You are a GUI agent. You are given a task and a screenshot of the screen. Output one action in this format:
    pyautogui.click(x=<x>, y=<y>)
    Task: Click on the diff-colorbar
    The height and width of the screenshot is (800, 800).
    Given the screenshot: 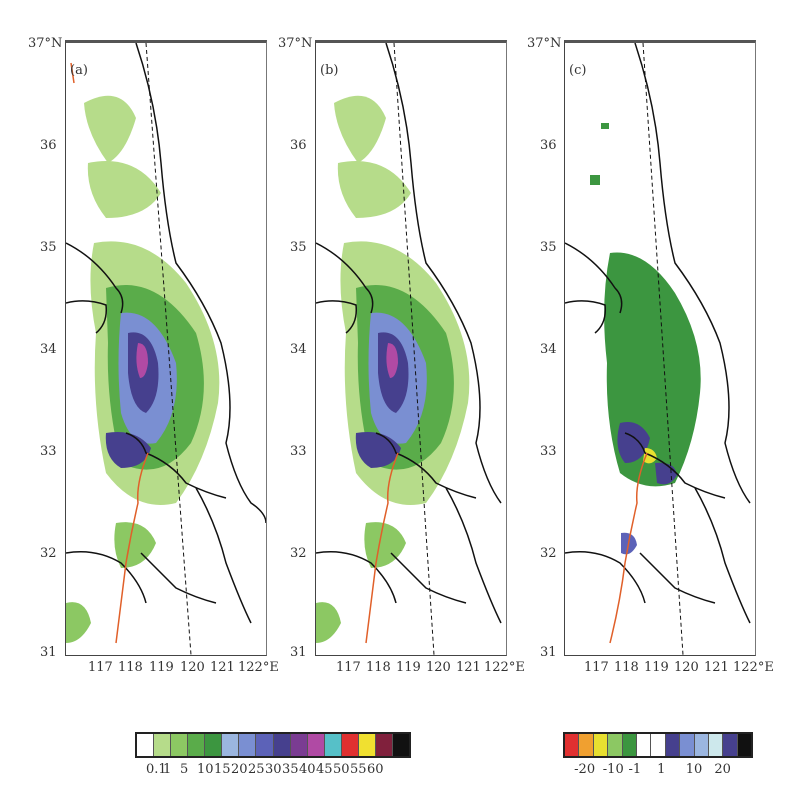 What is the action you would take?
    pyautogui.click(x=658, y=745)
    